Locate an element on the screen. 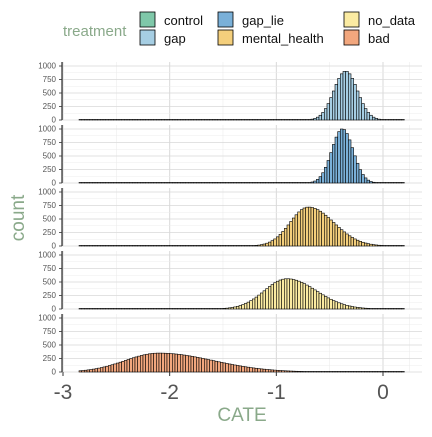 The width and height of the screenshot is (432, 437). y-tick-label: 1000 is located at coordinates (47, 318).